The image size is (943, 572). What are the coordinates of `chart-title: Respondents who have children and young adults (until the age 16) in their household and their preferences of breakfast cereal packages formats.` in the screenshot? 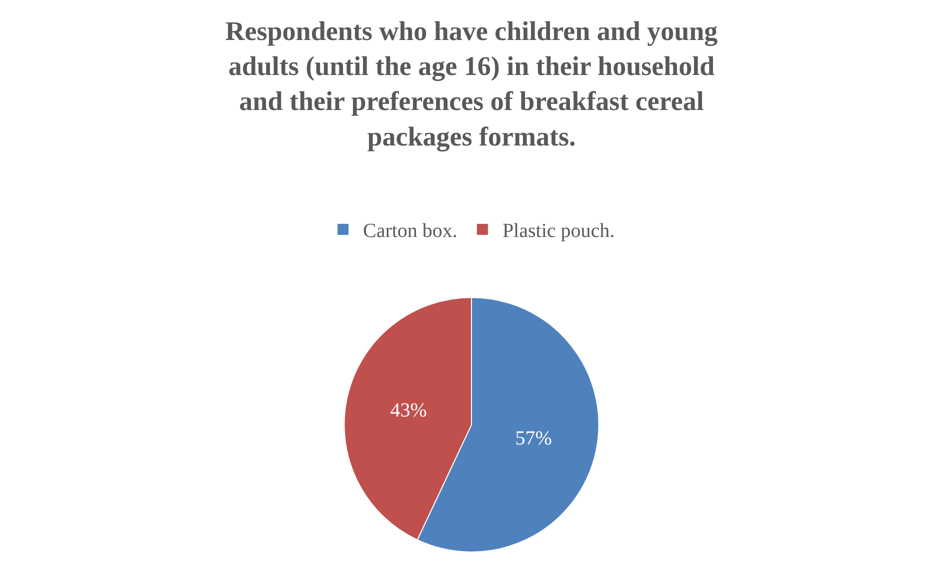 It's located at (471, 84).